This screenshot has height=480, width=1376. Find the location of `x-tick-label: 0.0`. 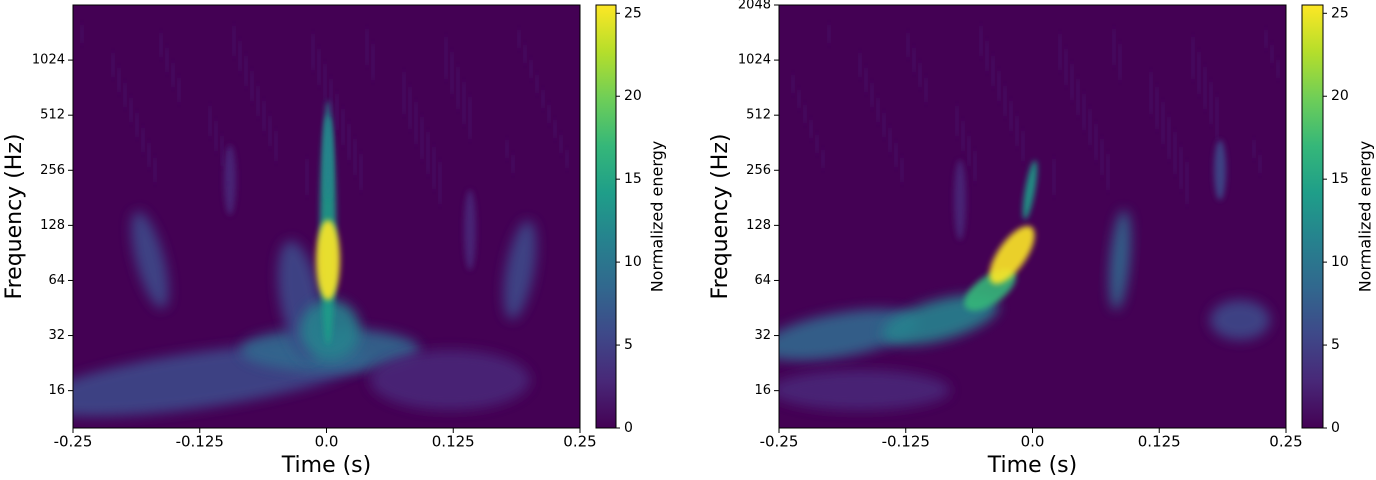

x-tick-label: 0.0 is located at coordinates (1033, 442).